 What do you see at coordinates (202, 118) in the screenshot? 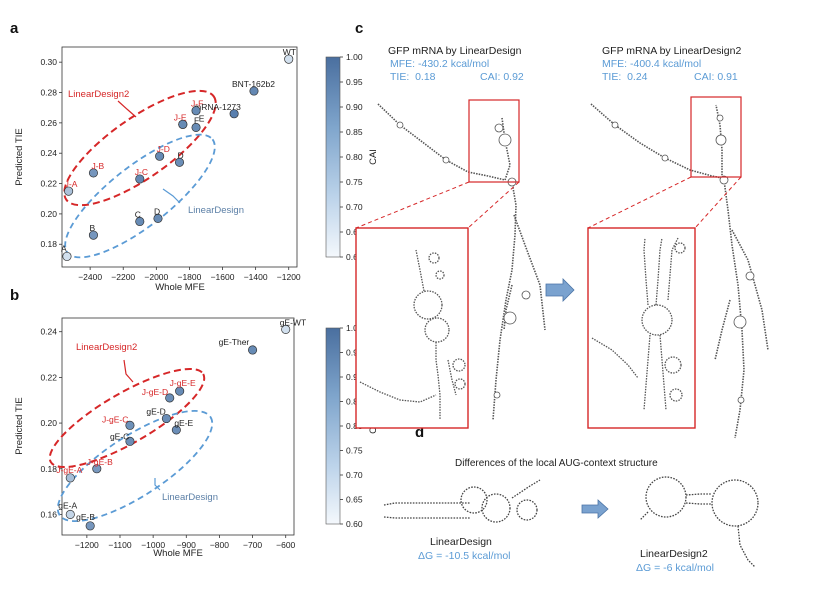
I see `chart-a-point-label: E` at bounding box center [202, 118].